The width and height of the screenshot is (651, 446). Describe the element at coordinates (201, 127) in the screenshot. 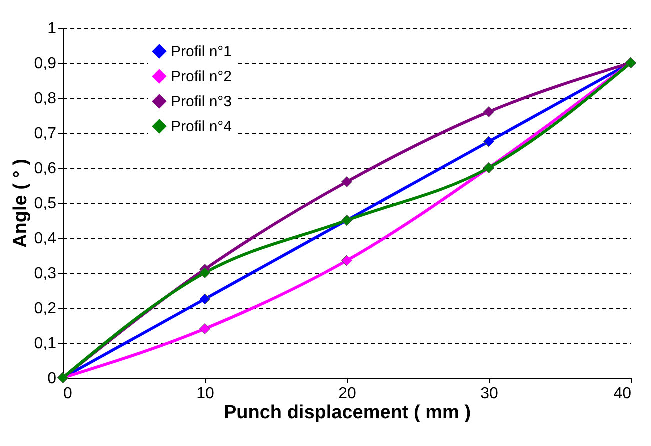

I see `legend-label: Profil n°4` at that location.